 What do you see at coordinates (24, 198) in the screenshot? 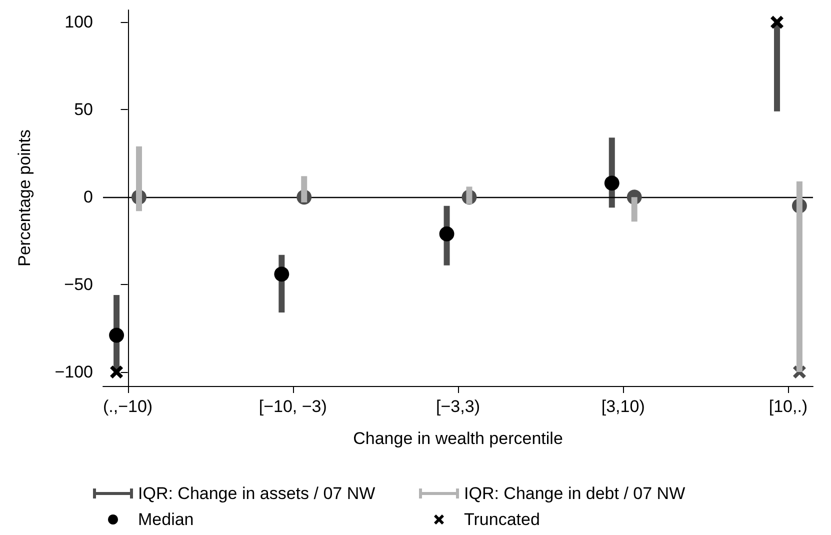
I see `y-axis-title: Percentage points` at bounding box center [24, 198].